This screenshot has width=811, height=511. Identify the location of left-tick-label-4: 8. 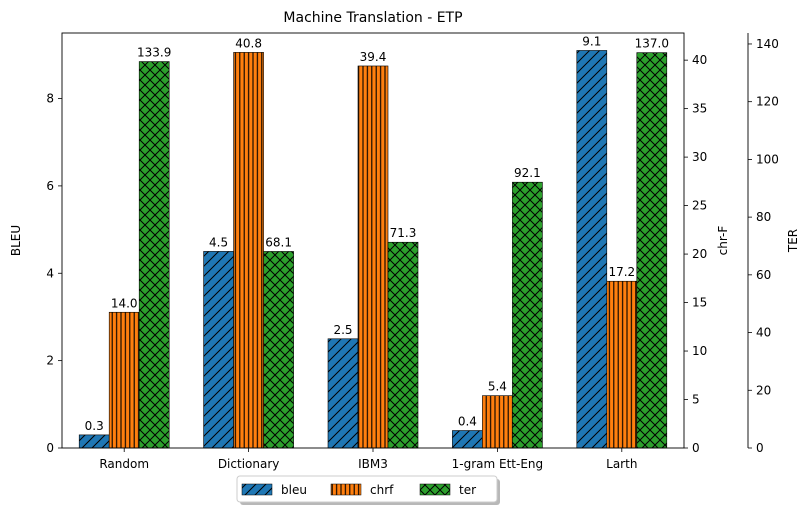
(50, 99).